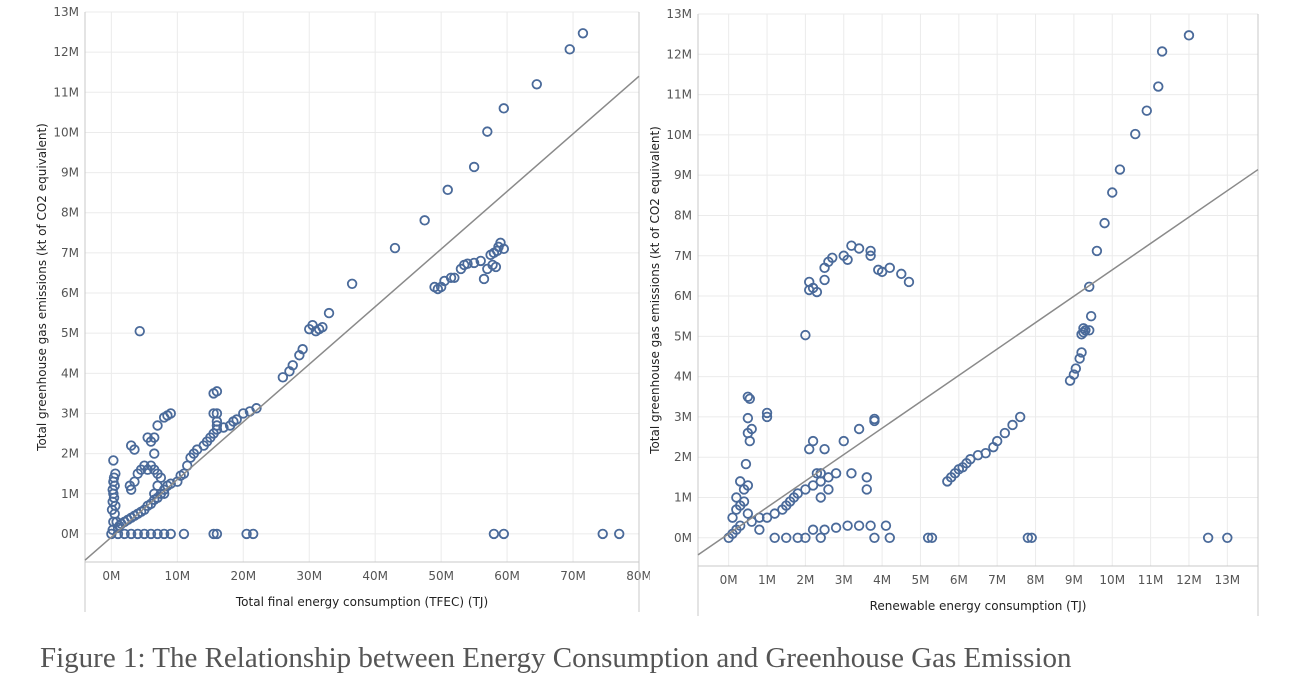  I want to click on x-tick-label: 13M, so click(1228, 580).